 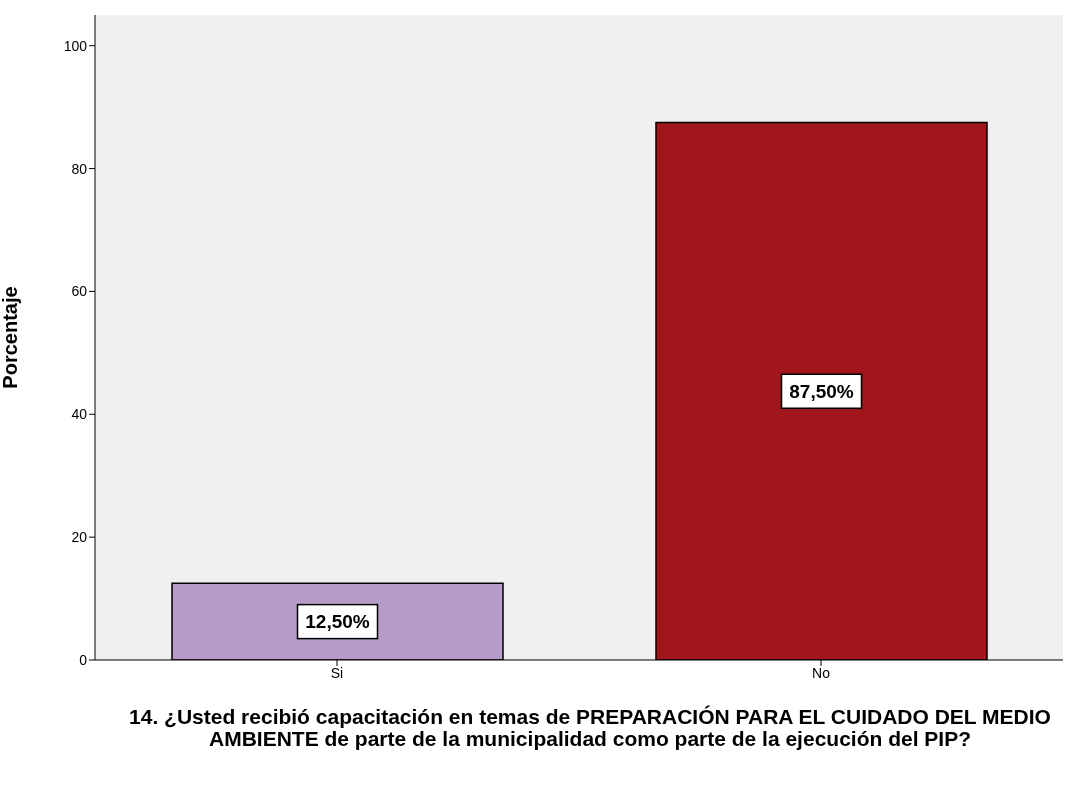 I want to click on y-tick-label: 0, so click(x=83, y=659).